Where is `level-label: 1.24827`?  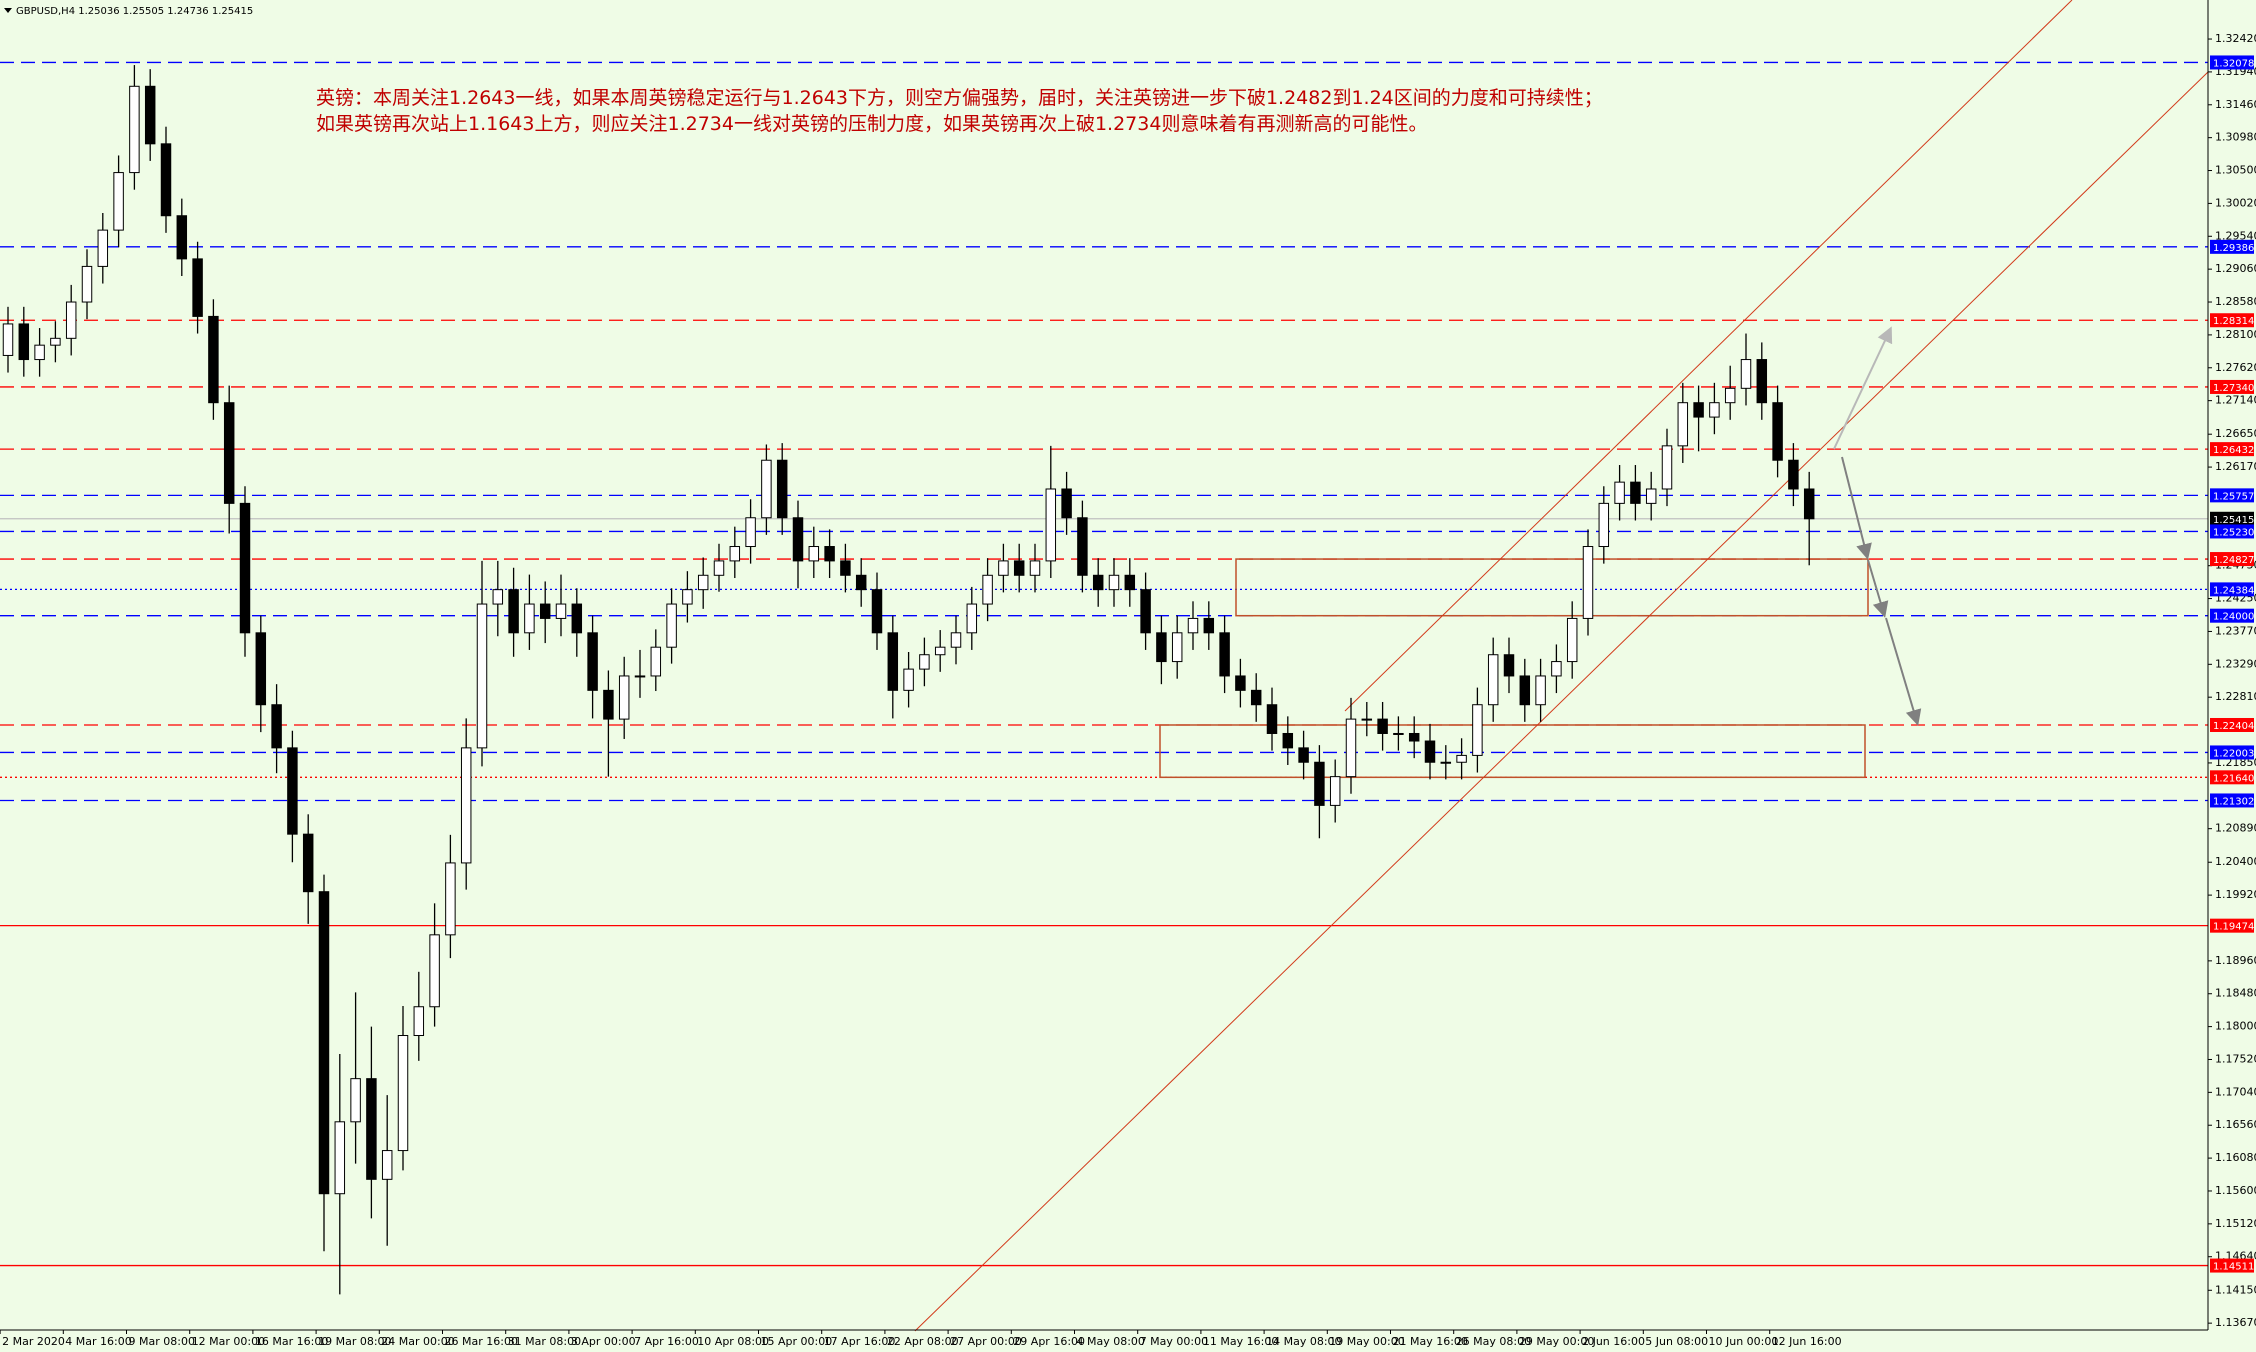
level-label: 1.24827 is located at coordinates (2233, 560).